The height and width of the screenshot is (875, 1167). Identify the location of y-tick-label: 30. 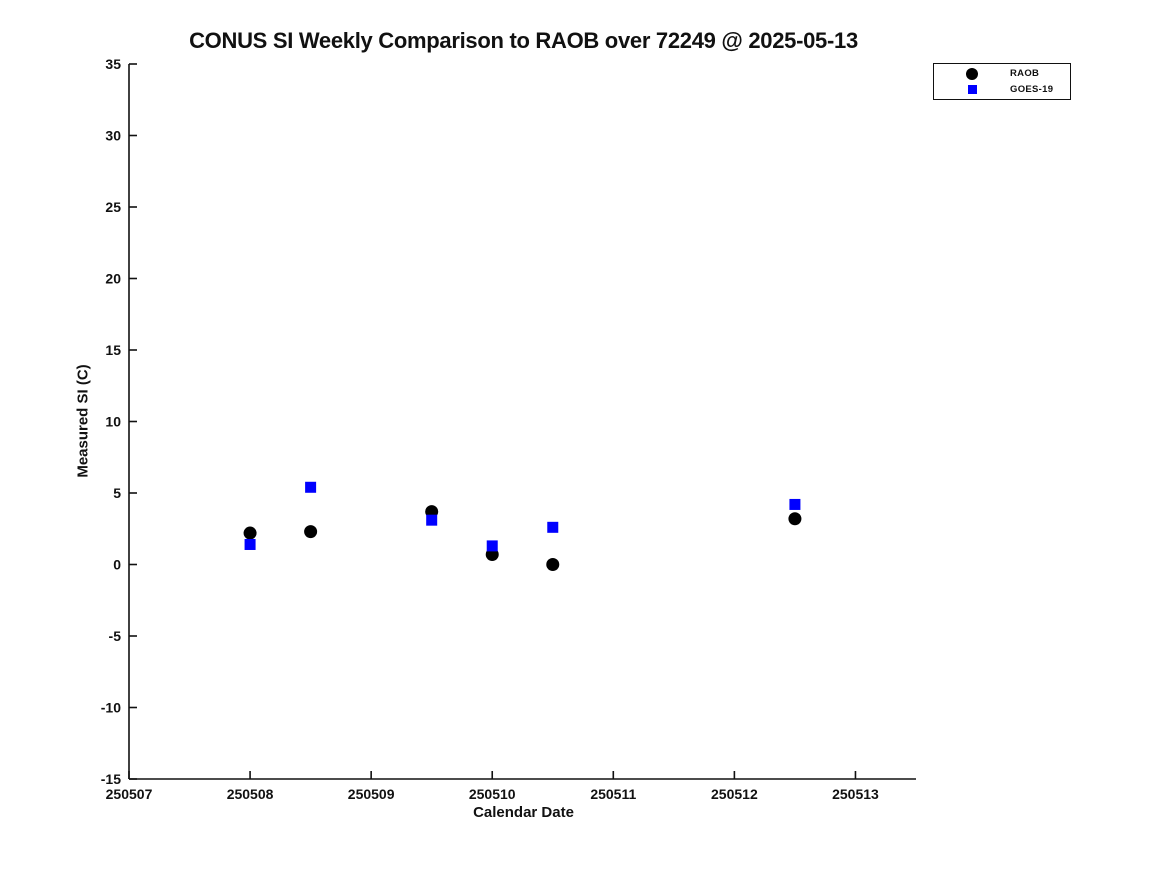
(113, 136).